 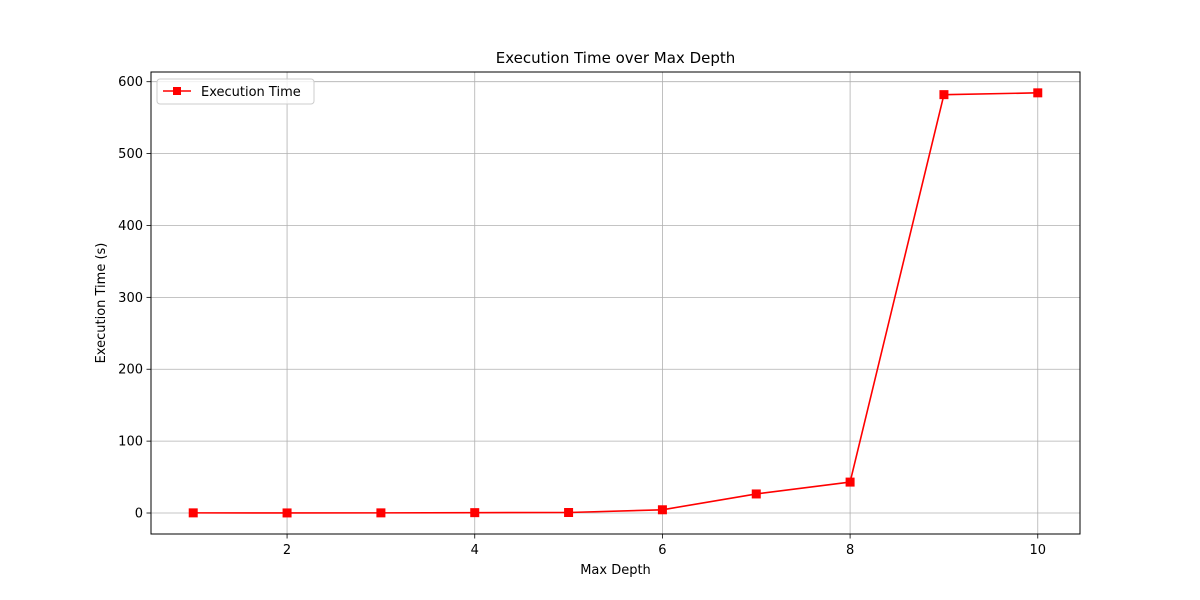 What do you see at coordinates (139, 514) in the screenshot?
I see `y-tick-label: 0` at bounding box center [139, 514].